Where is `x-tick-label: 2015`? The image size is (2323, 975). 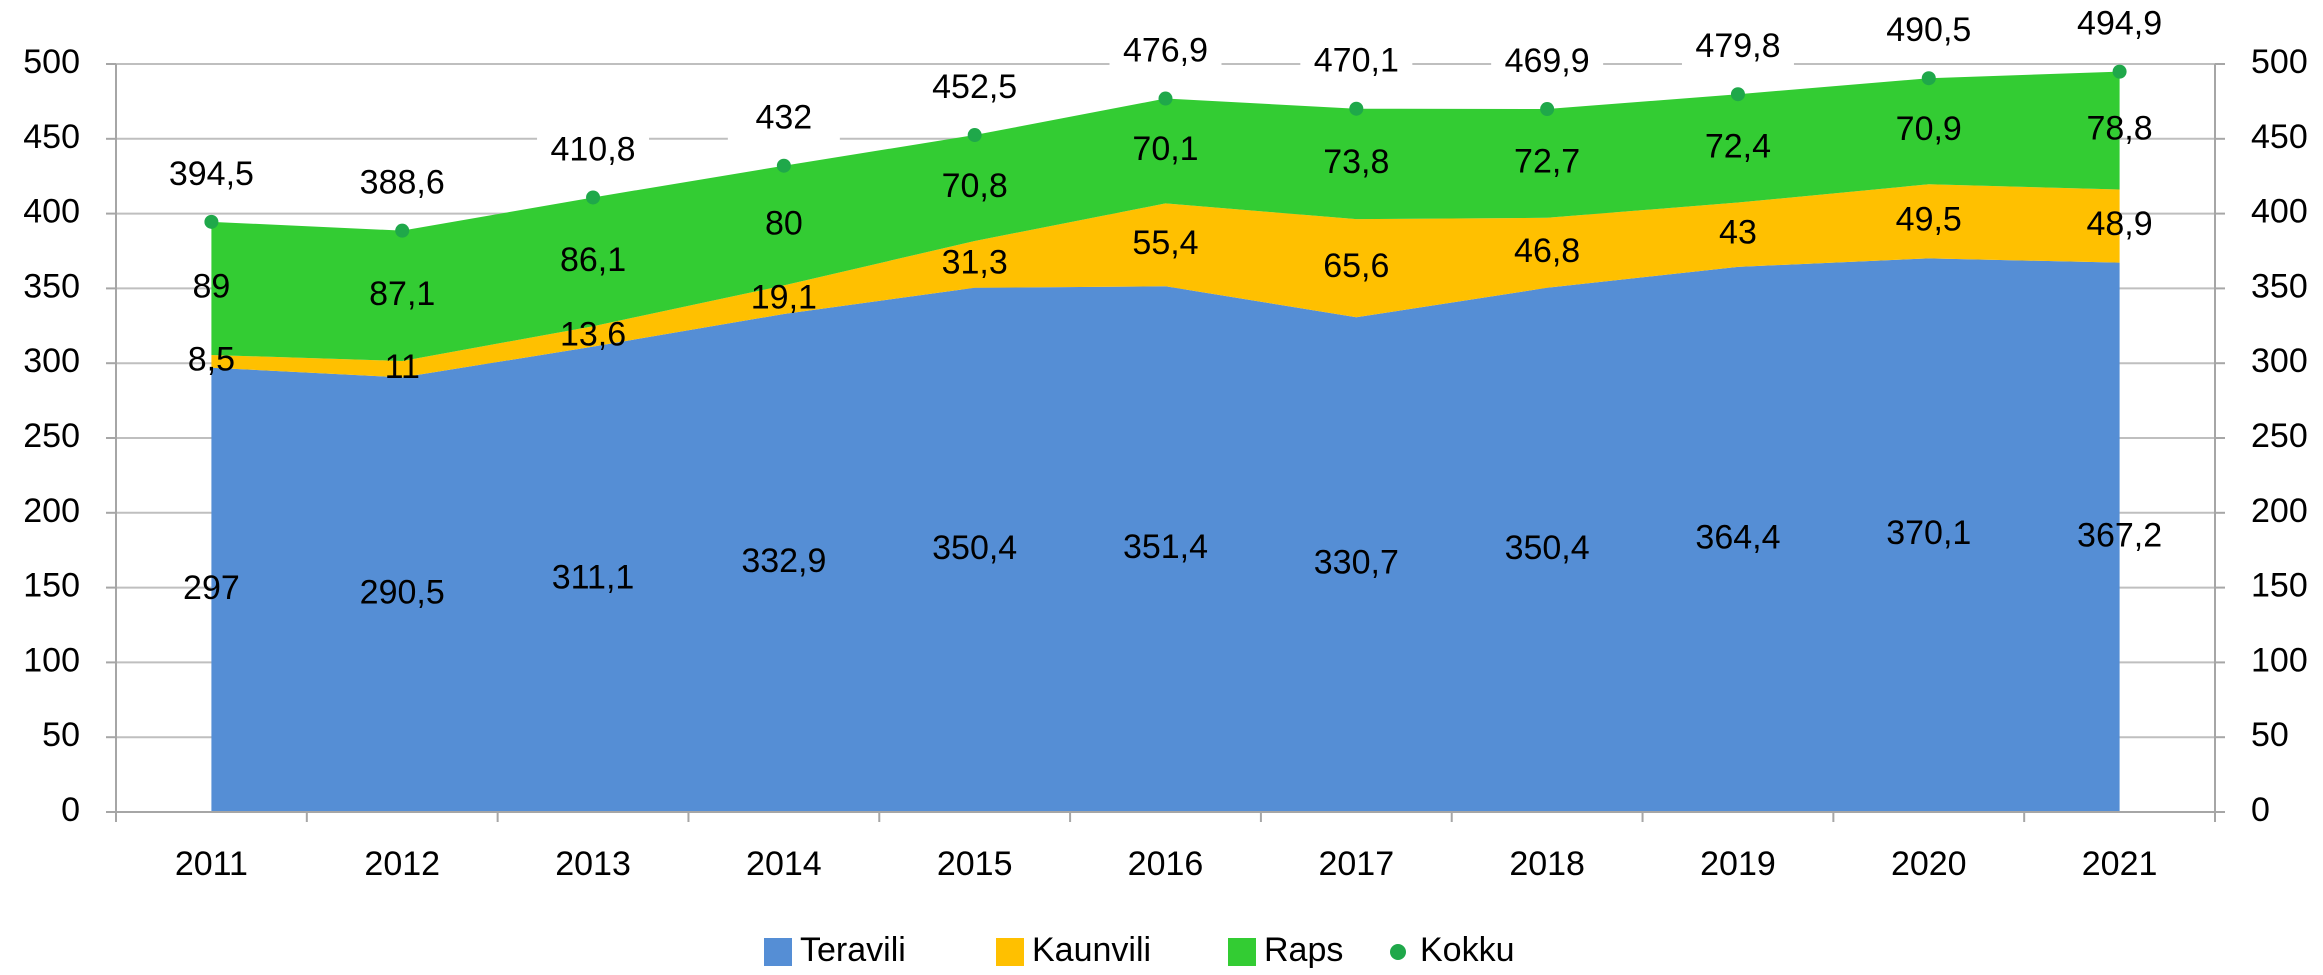 x-tick-label: 2015 is located at coordinates (975, 864).